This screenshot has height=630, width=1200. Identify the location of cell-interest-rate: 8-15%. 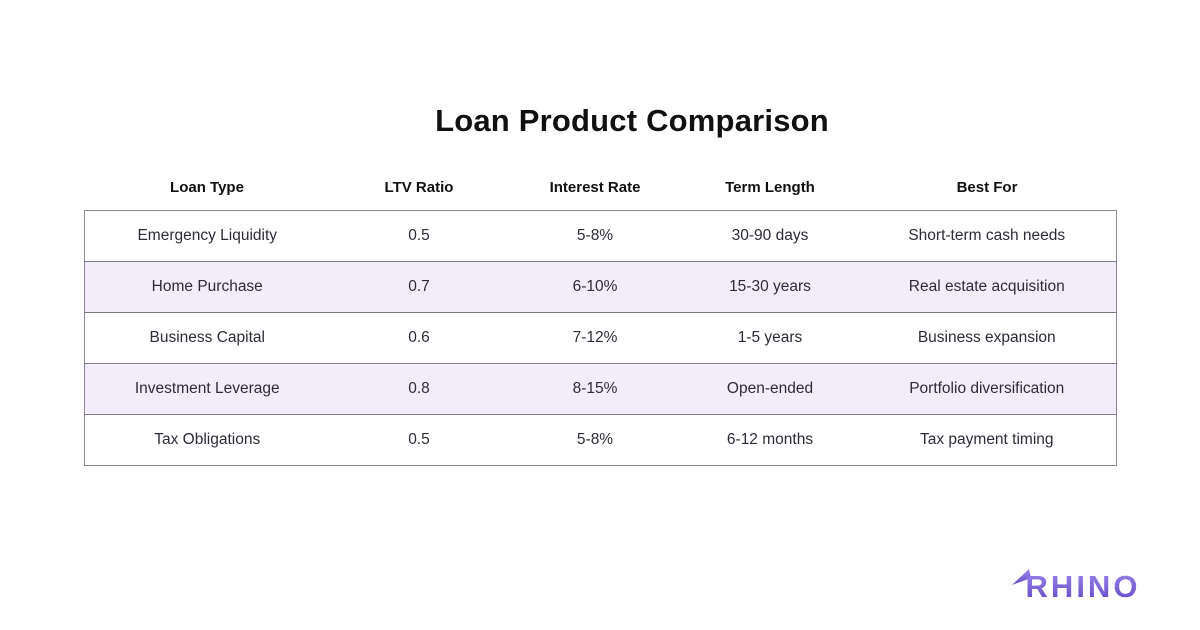
(595, 388).